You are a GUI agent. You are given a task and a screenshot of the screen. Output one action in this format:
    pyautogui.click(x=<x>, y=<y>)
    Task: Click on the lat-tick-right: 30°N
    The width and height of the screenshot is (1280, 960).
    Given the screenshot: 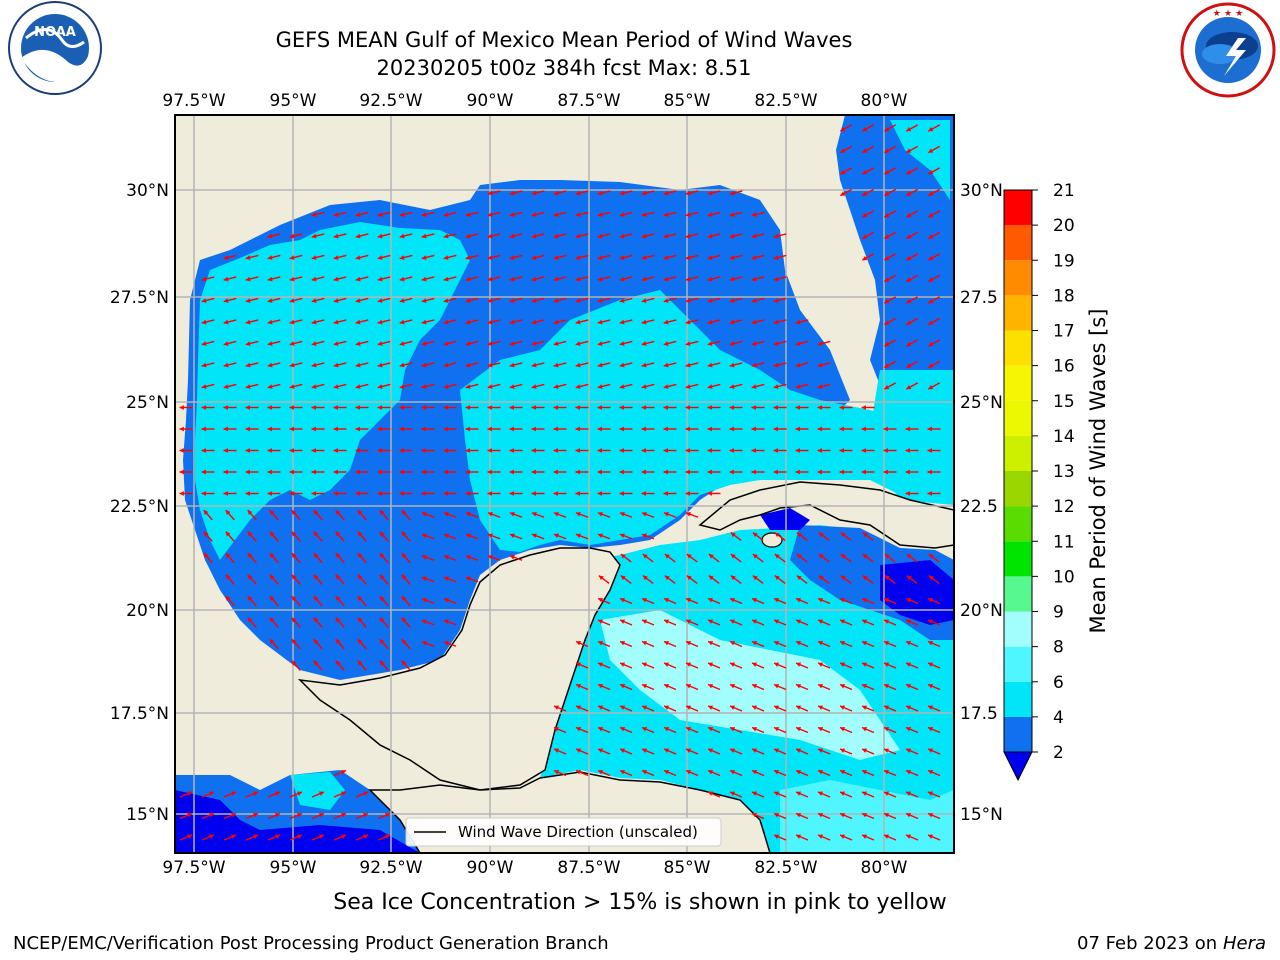 What is the action you would take?
    pyautogui.click(x=981, y=191)
    